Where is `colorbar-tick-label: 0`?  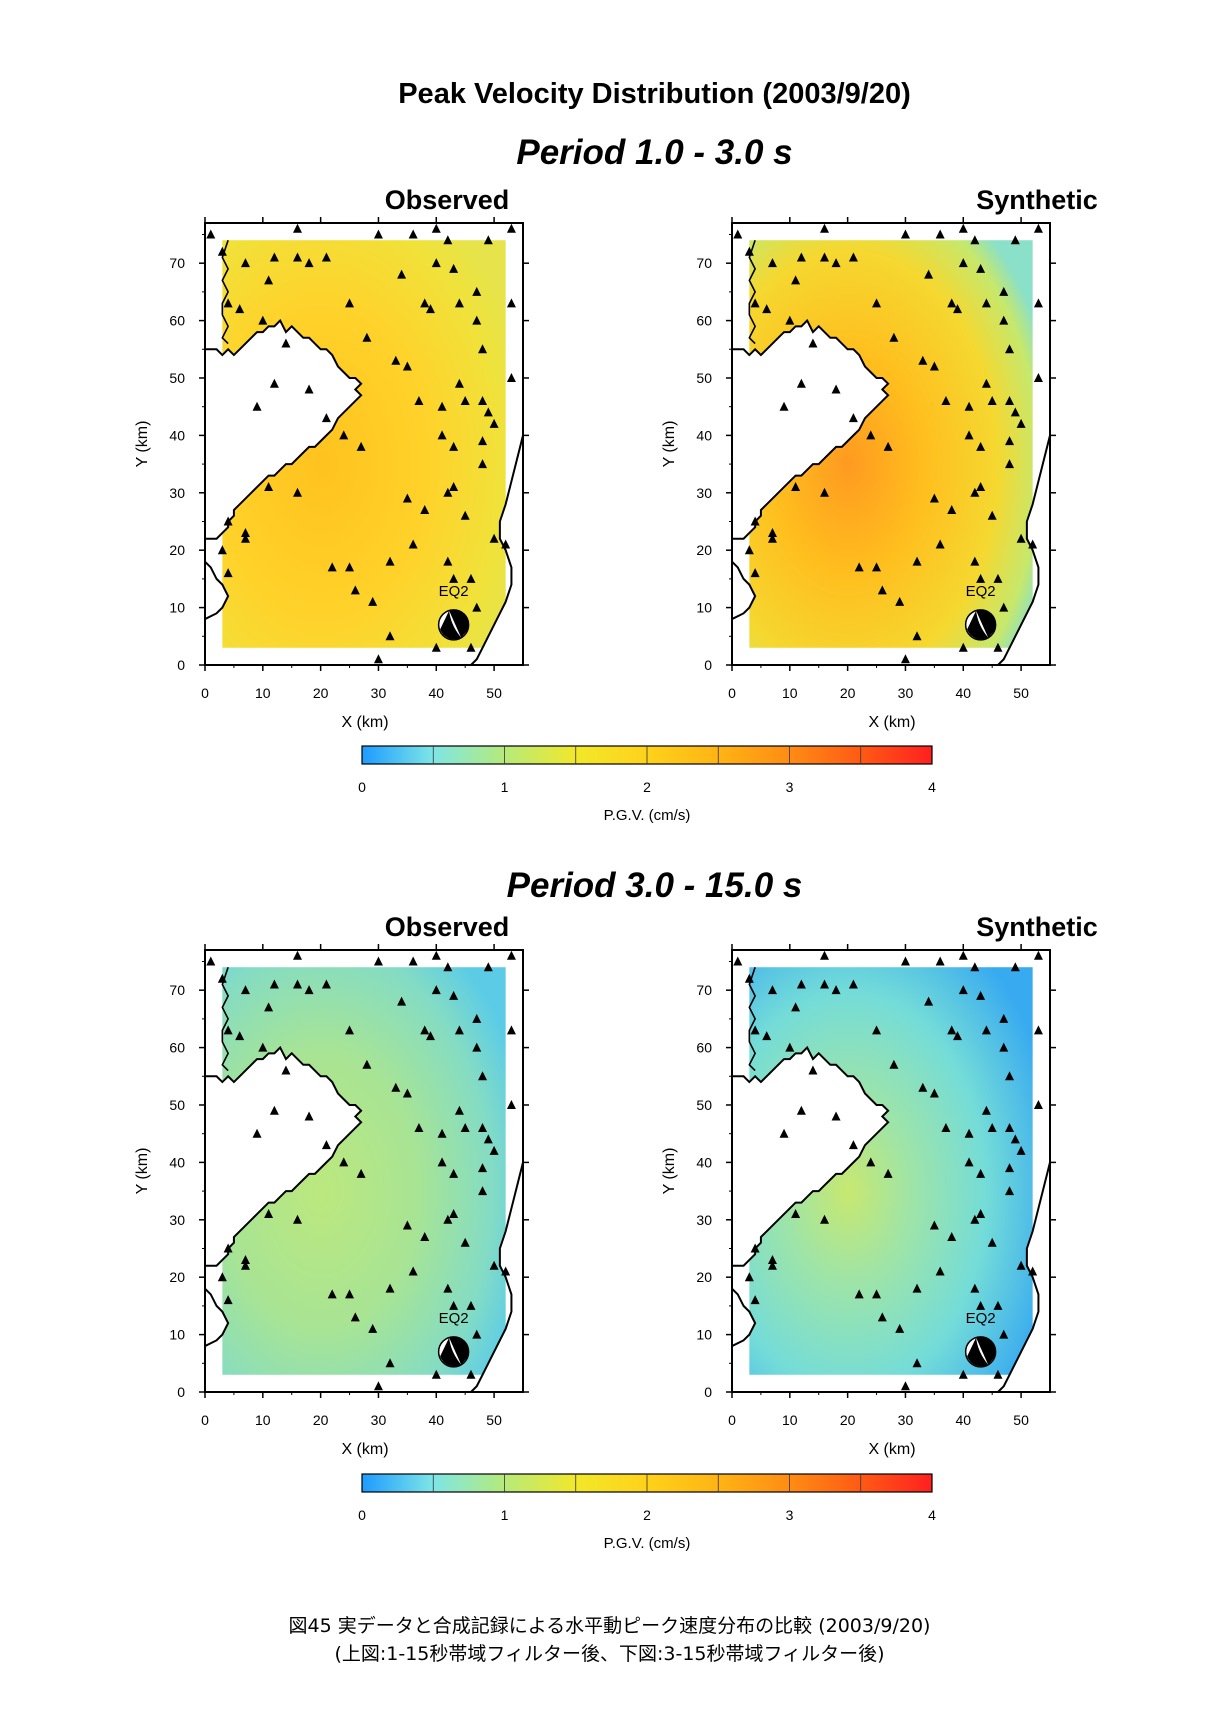 colorbar-tick-label: 0 is located at coordinates (362, 787).